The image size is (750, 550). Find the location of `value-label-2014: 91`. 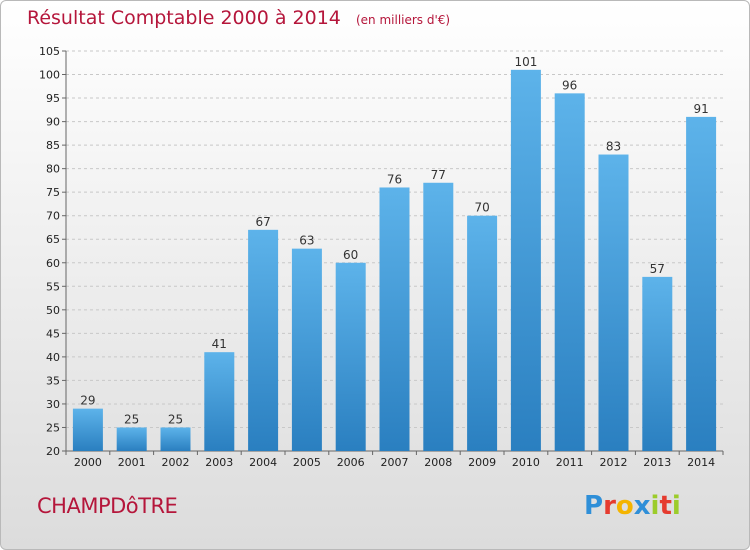

value-label-2014: 91 is located at coordinates (700, 109).